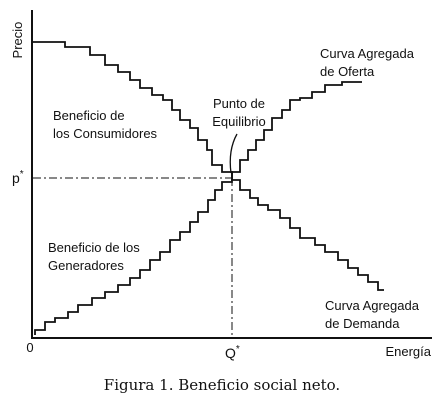 This screenshot has height=405, width=440. What do you see at coordinates (89, 115) in the screenshot?
I see `consumer-label-1: Beneficio de` at bounding box center [89, 115].